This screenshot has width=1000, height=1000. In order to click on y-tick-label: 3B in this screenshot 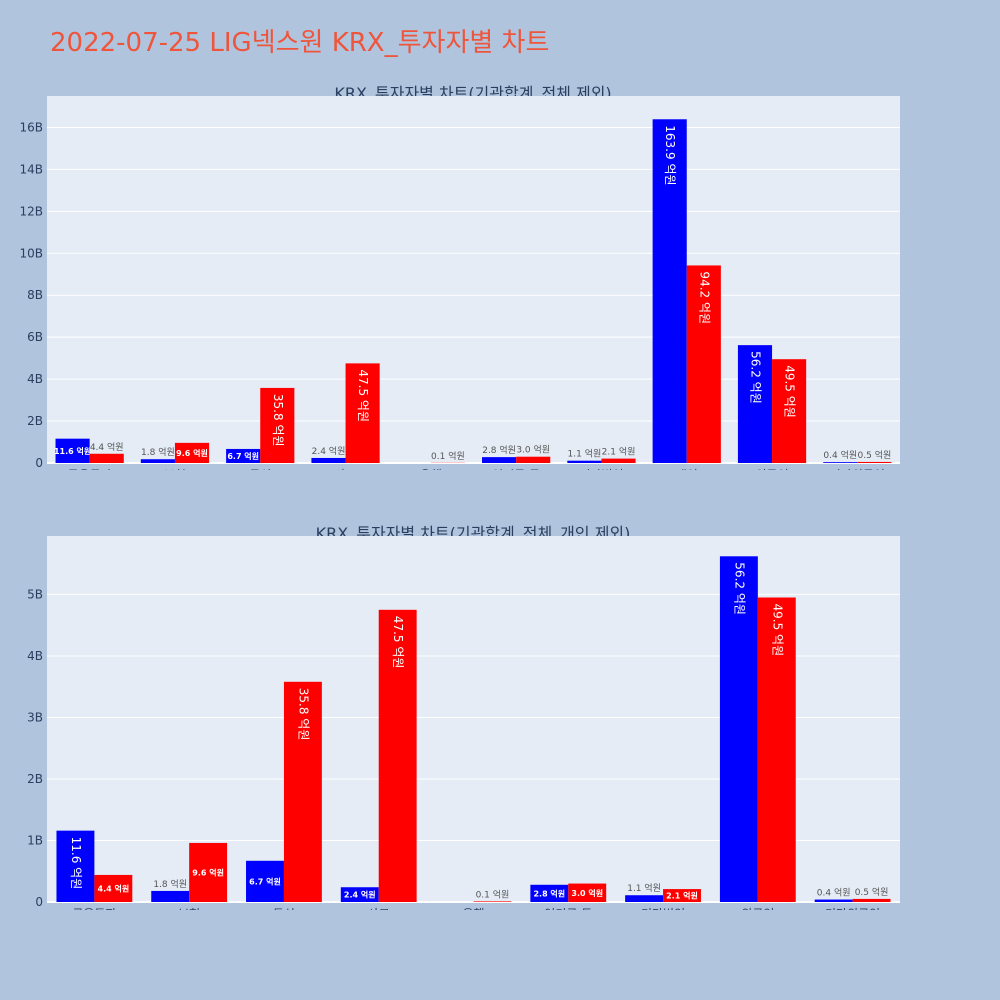, I will do `click(35, 717)`.